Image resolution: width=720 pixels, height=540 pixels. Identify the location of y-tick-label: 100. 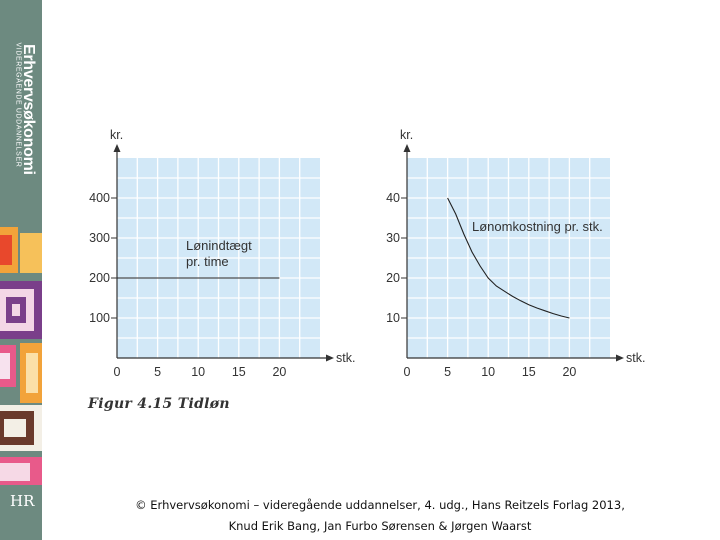
(99, 318).